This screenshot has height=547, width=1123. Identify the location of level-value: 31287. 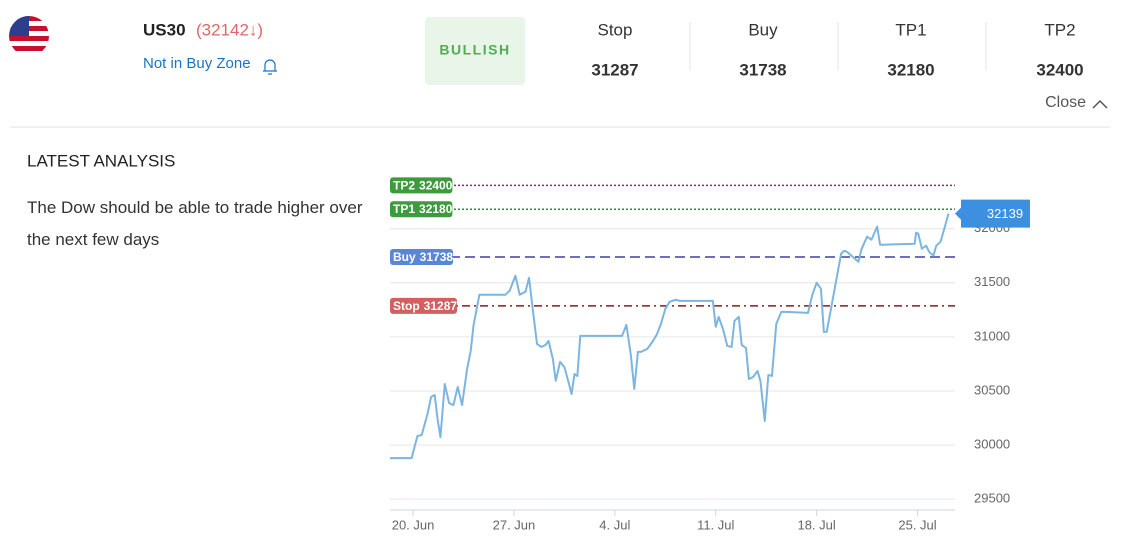
(614, 69).